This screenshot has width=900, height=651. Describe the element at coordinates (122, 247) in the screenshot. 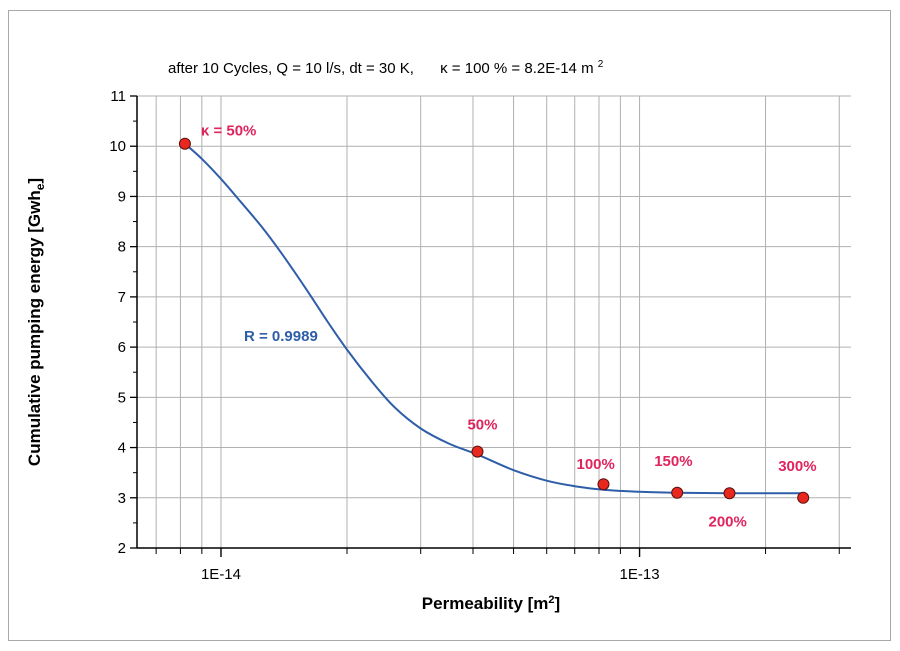

I see `y-tick-label: 8` at that location.